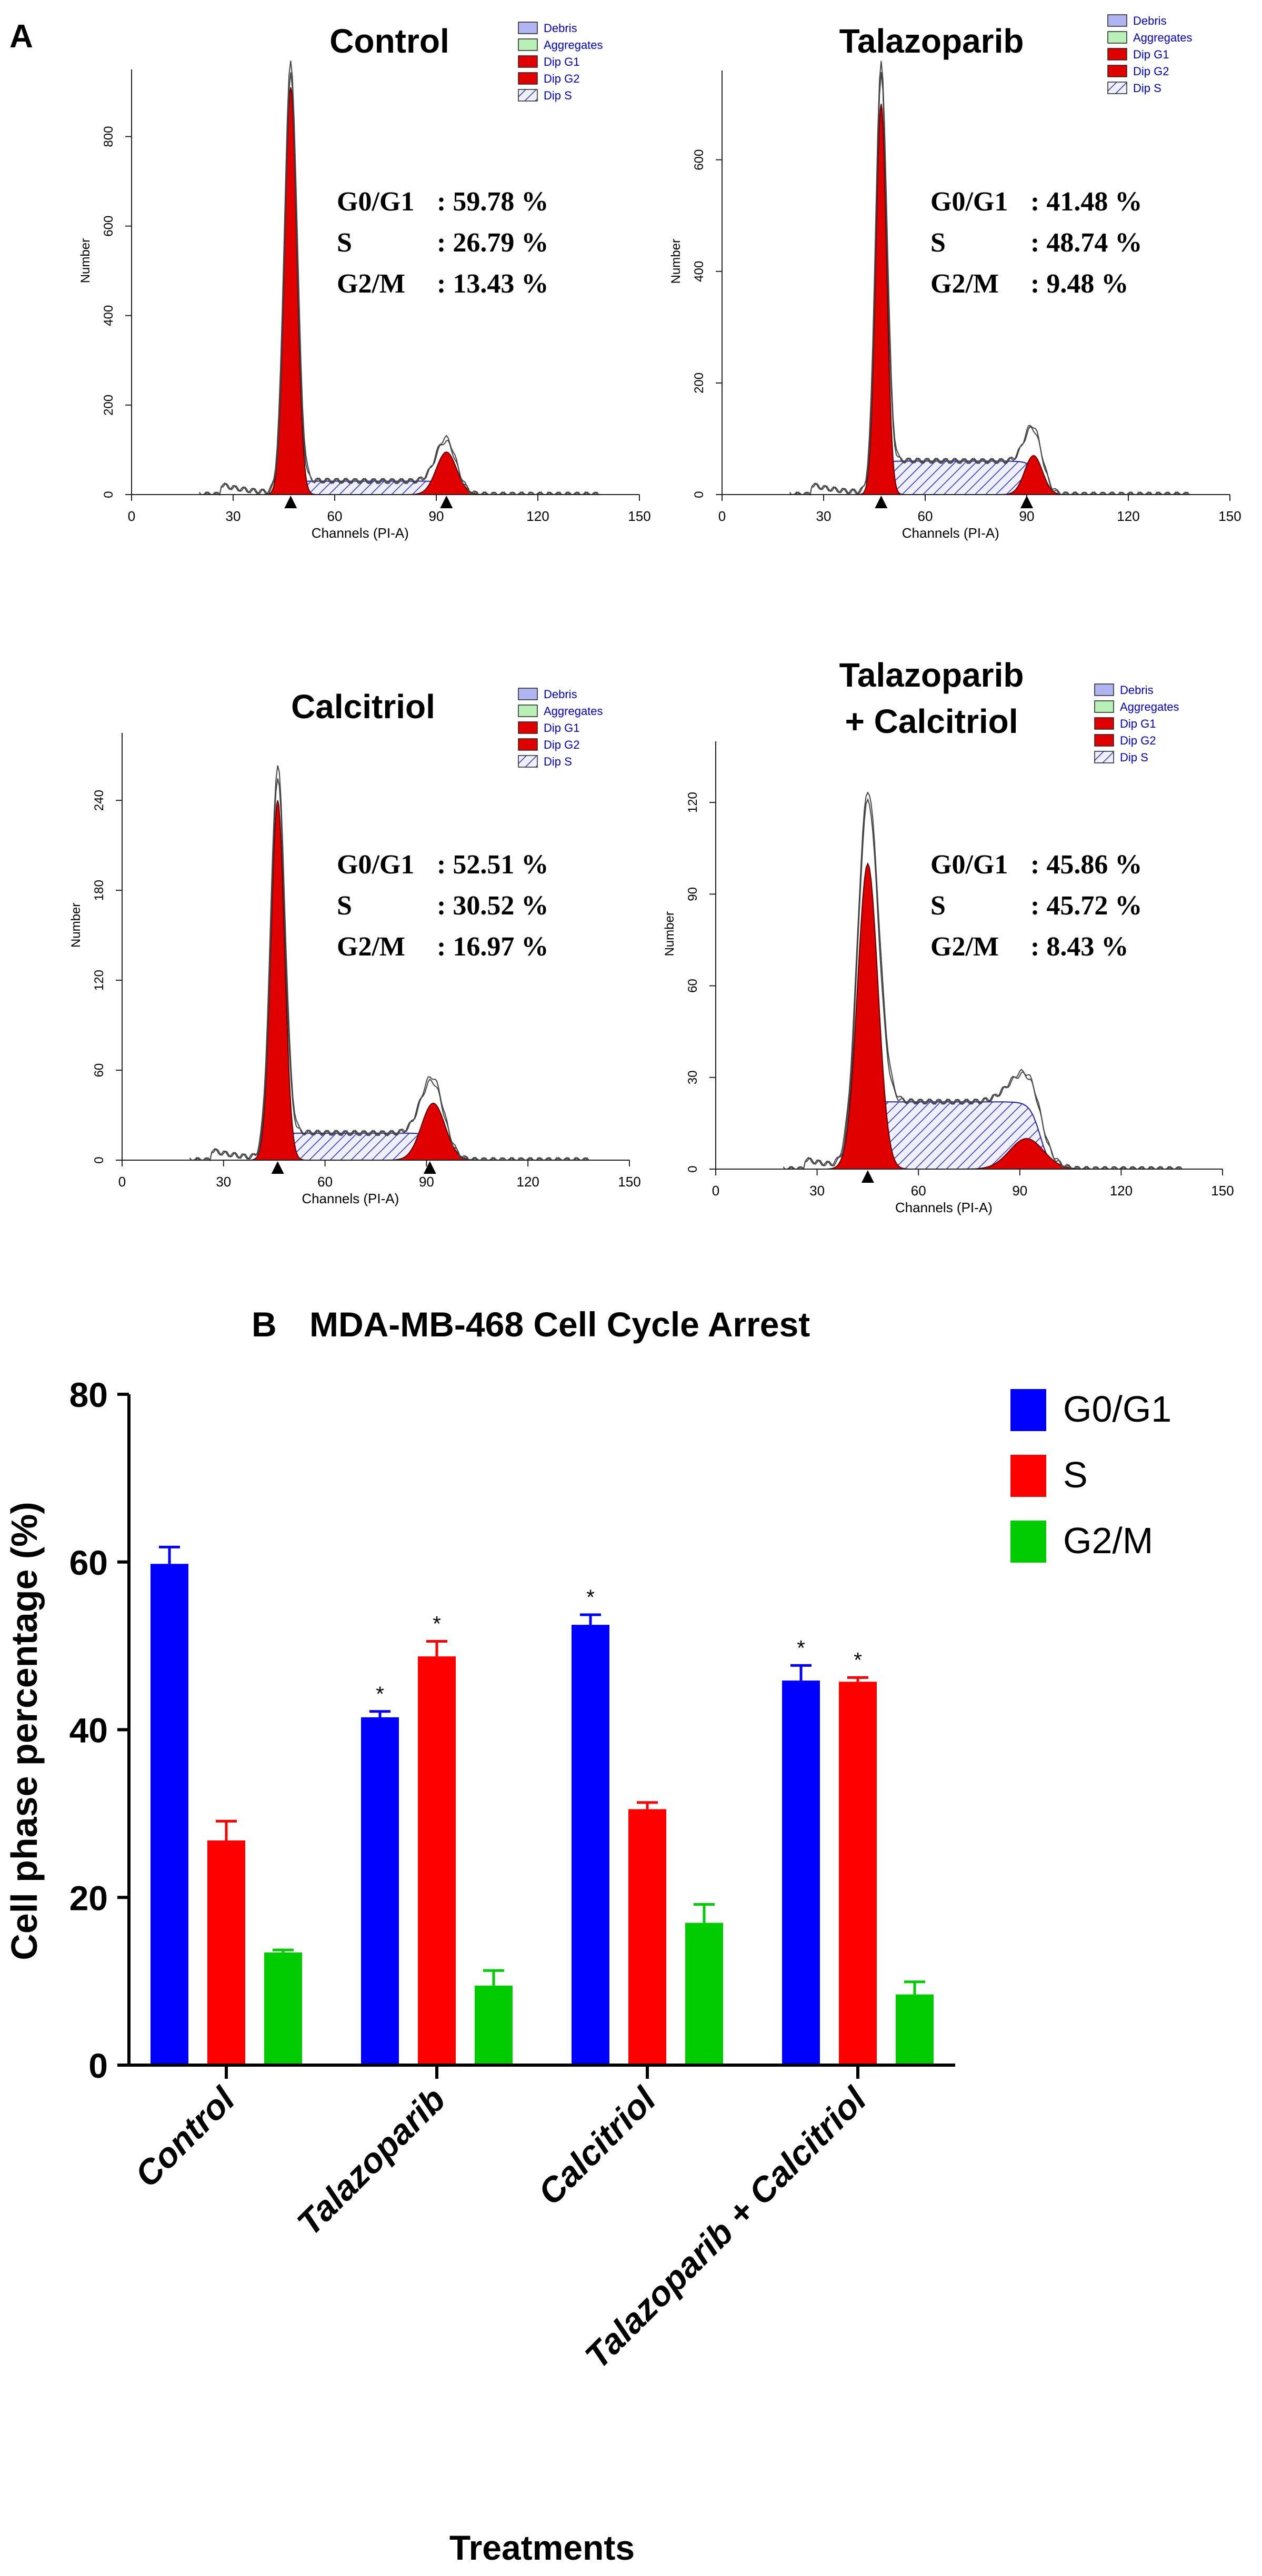 This screenshot has width=1262, height=2576. I want to click on y-tick-label: 800, so click(109, 137).